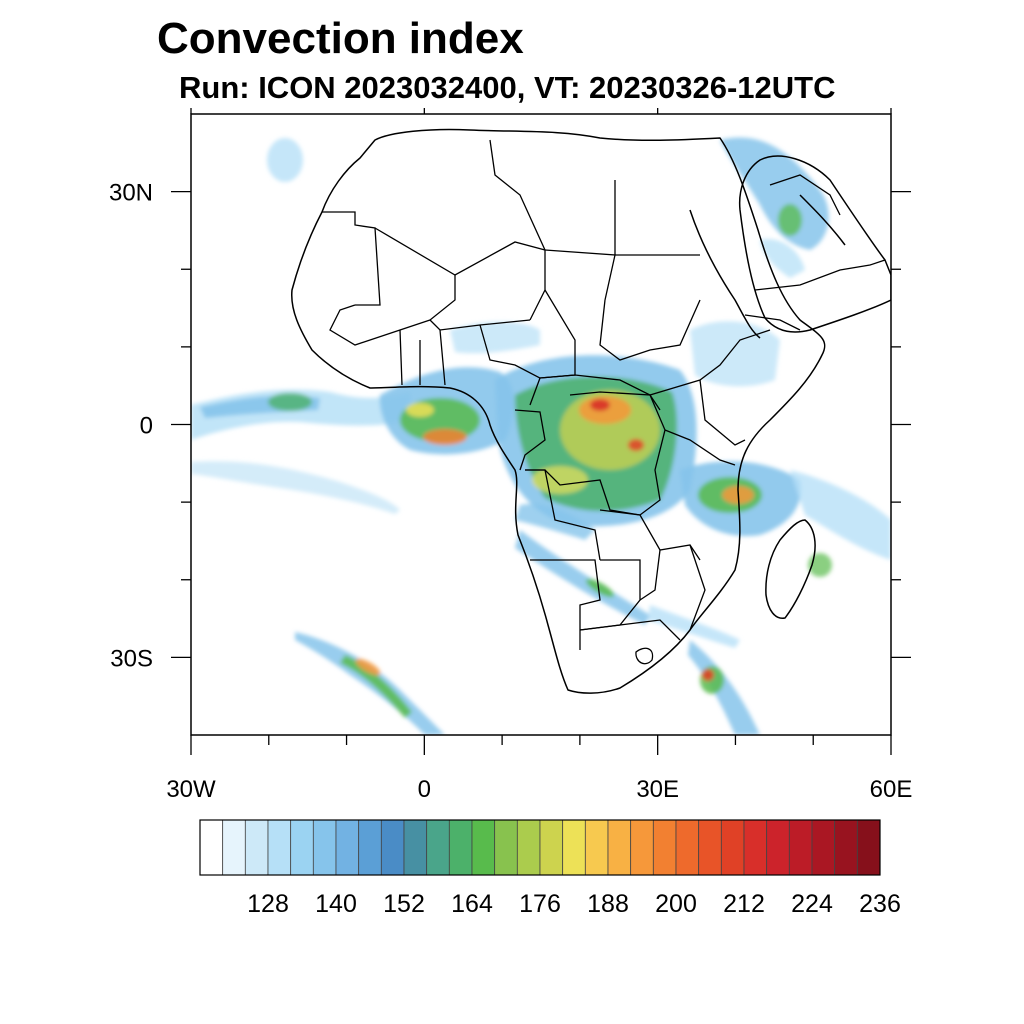 The width and height of the screenshot is (1024, 1024). What do you see at coordinates (840, 515) in the screenshot?
I see `field-indian-ocean` at bounding box center [840, 515].